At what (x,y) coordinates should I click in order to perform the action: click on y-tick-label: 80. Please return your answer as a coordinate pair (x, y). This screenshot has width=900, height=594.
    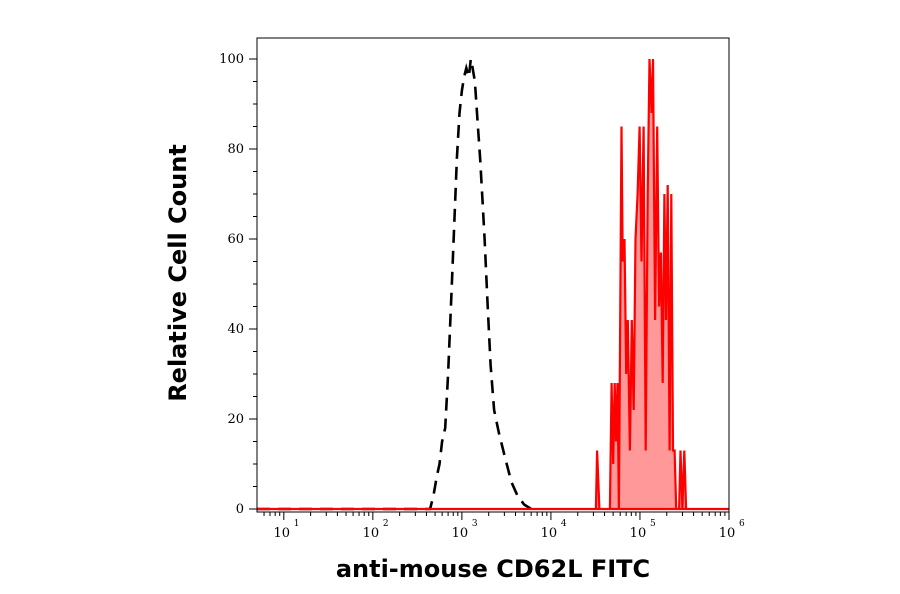
    Looking at the image, I should click on (235, 149).